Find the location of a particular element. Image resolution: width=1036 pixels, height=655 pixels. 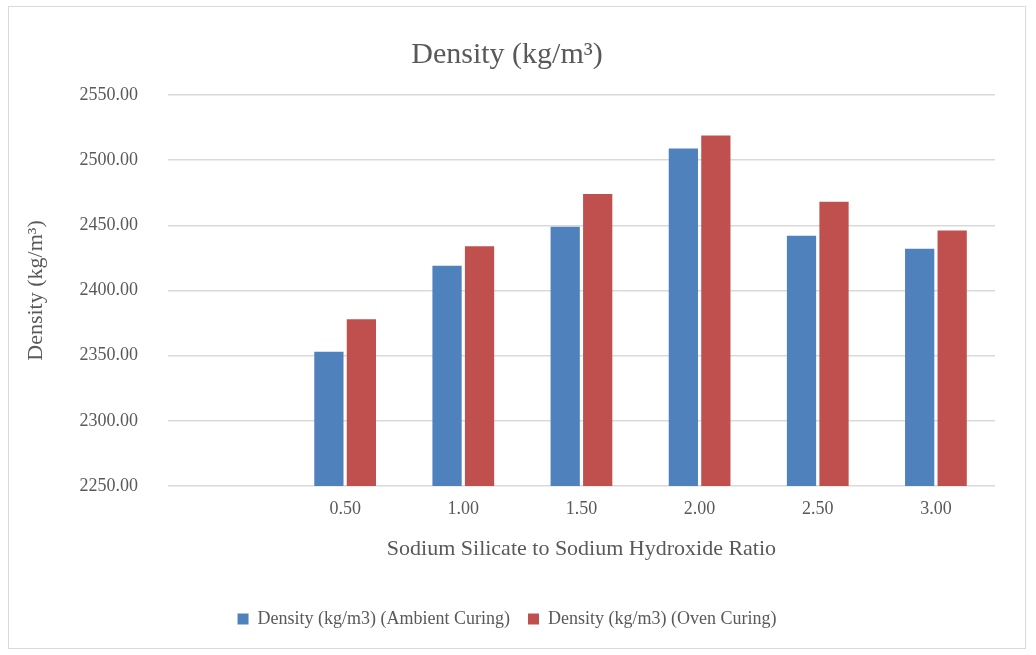

x-tick-label: 1.50 is located at coordinates (581, 507).